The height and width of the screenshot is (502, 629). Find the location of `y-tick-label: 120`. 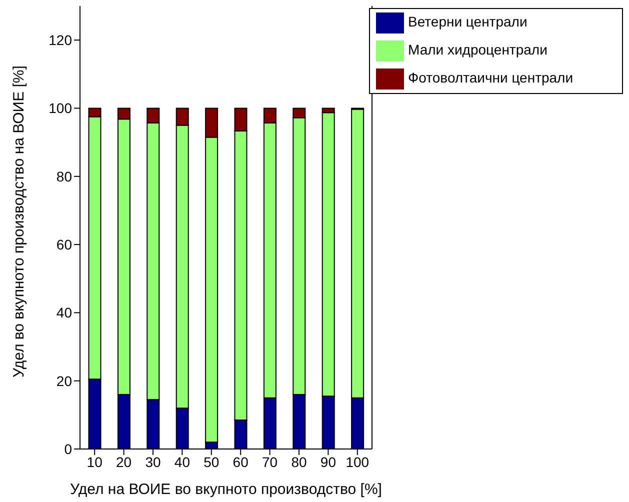

y-tick-label: 120 is located at coordinates (60, 40).